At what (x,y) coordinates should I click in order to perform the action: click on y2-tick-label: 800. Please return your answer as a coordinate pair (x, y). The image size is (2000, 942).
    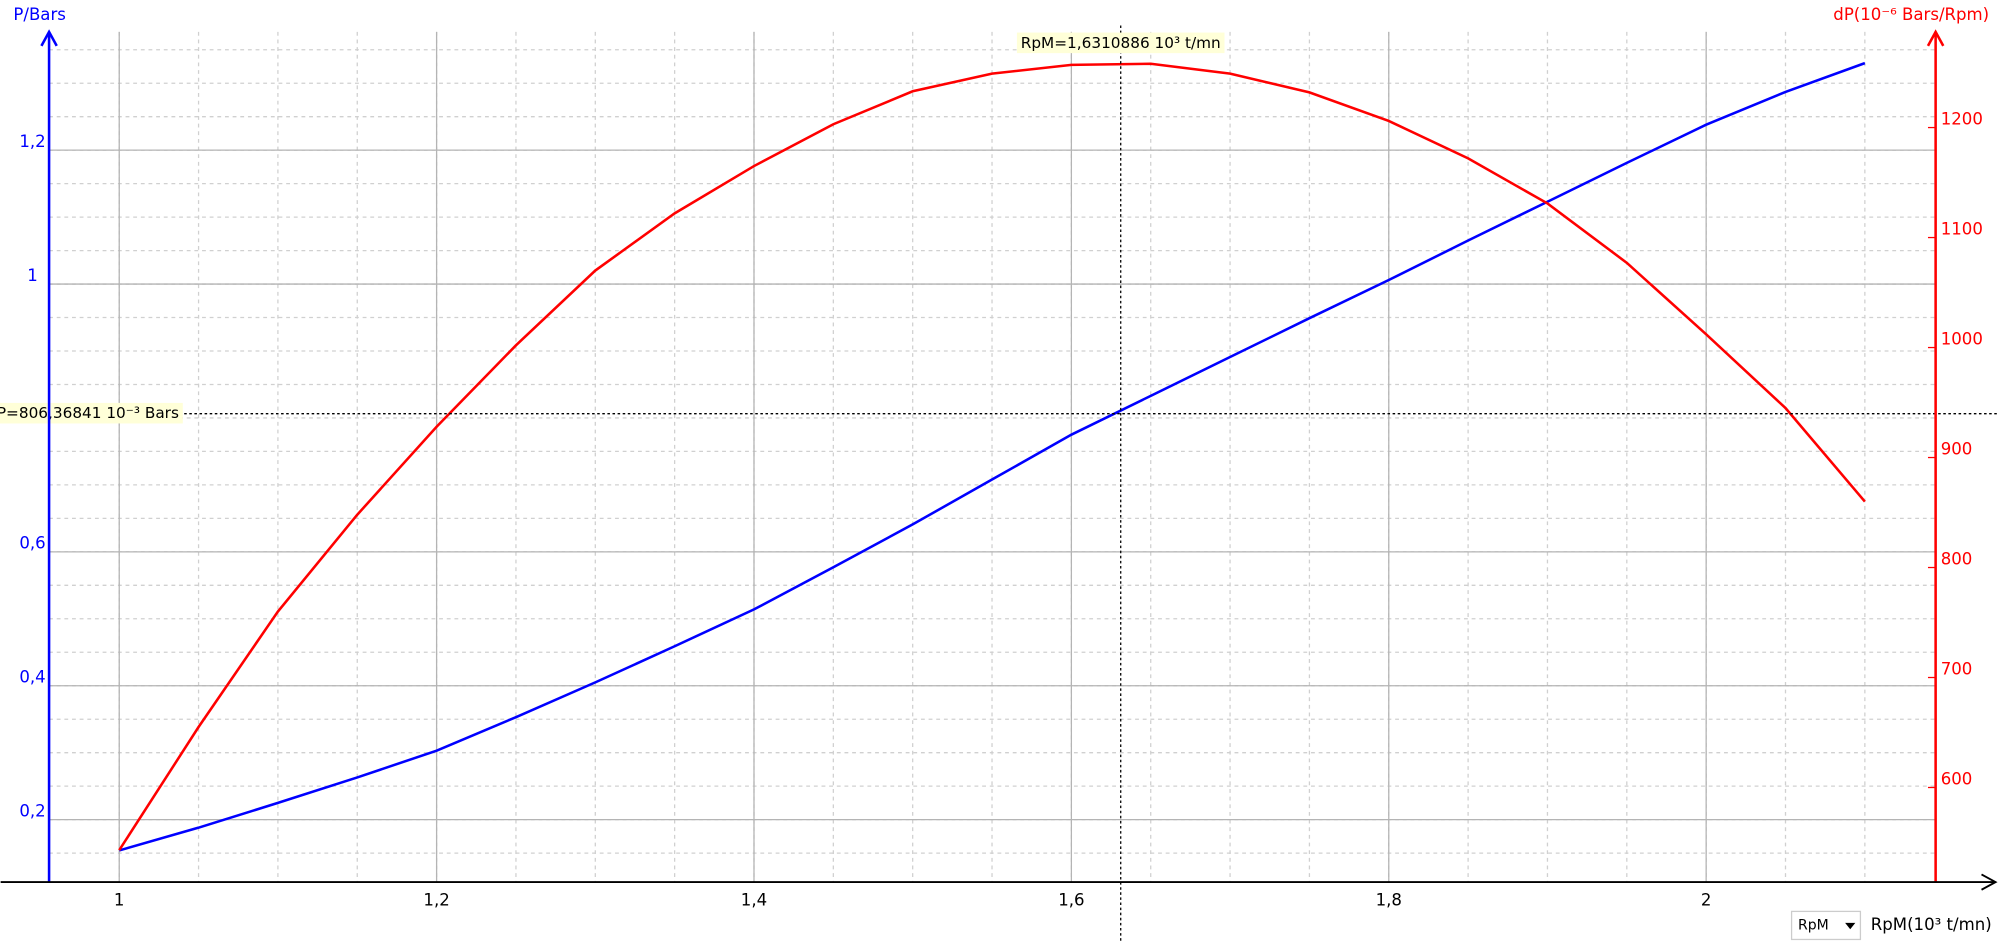
    Looking at the image, I should click on (1957, 558).